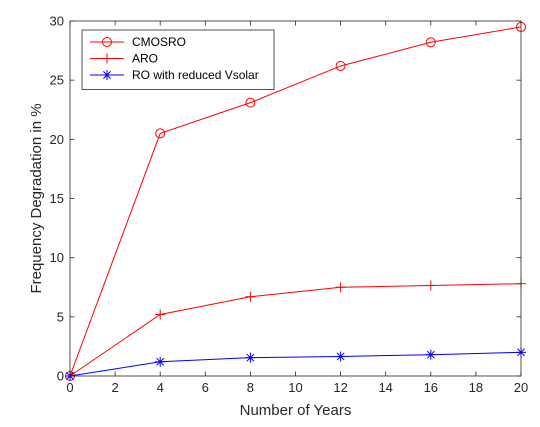 This screenshot has height=427, width=540. Describe the element at coordinates (521, 387) in the screenshot. I see `x-tick-label: 20` at that location.